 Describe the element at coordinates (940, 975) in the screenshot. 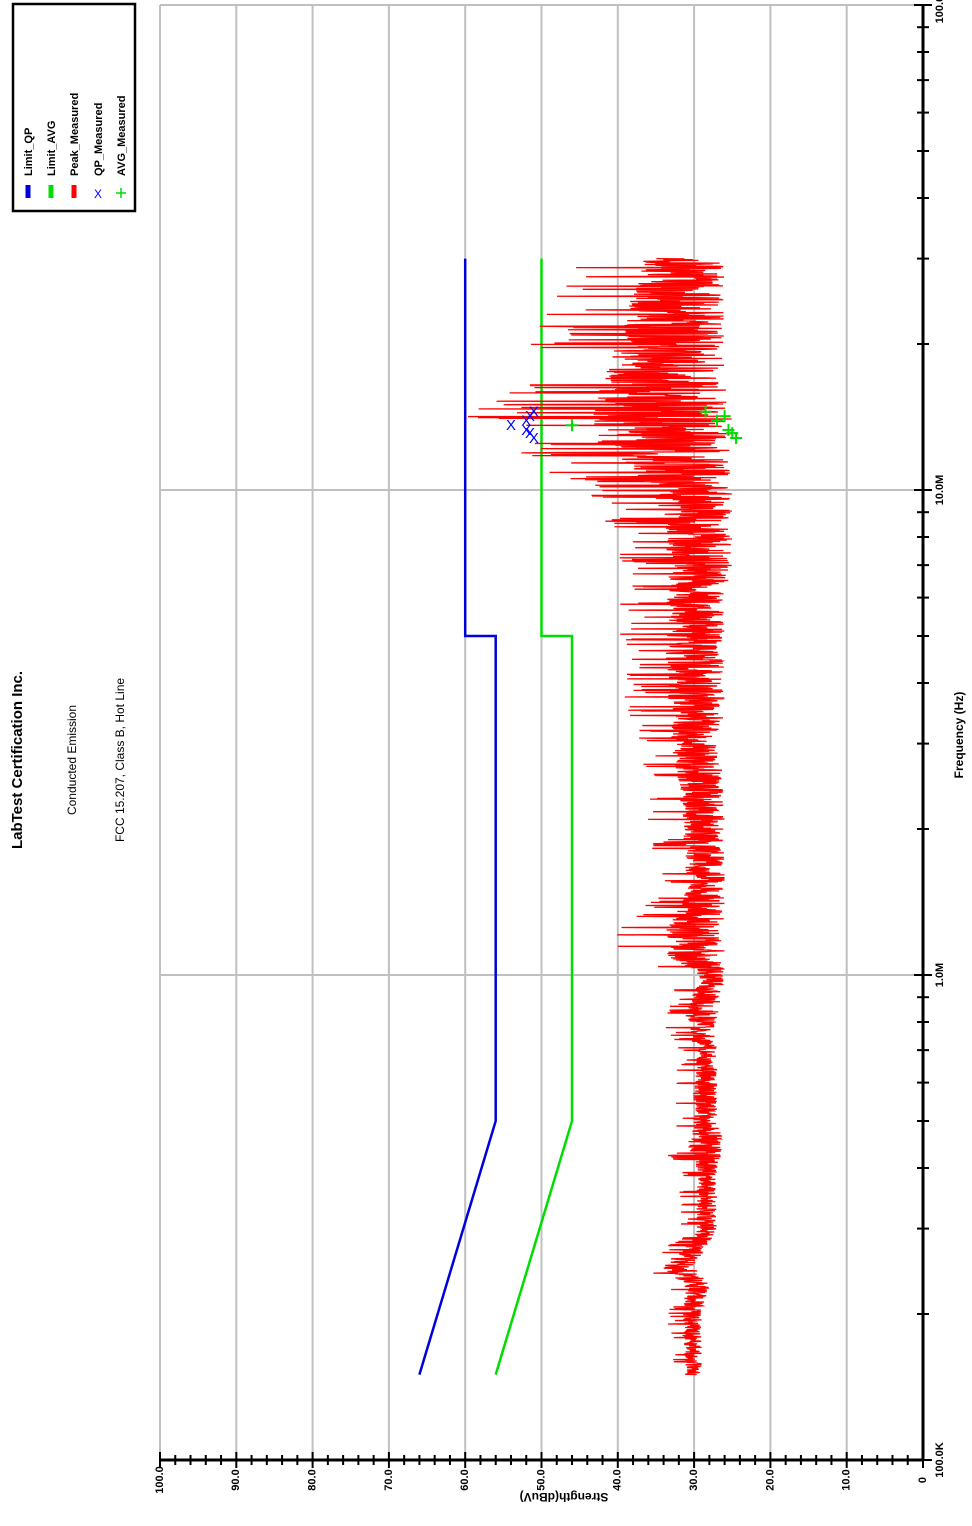

I see `x-tick-label: 1.0M` at that location.